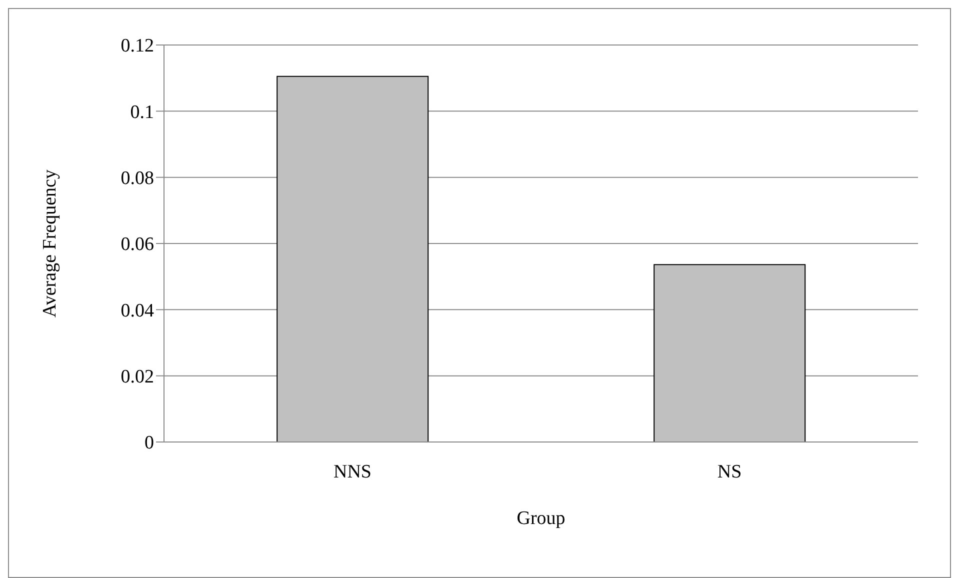  What do you see at coordinates (541, 518) in the screenshot?
I see `x-axis-title: Group` at bounding box center [541, 518].